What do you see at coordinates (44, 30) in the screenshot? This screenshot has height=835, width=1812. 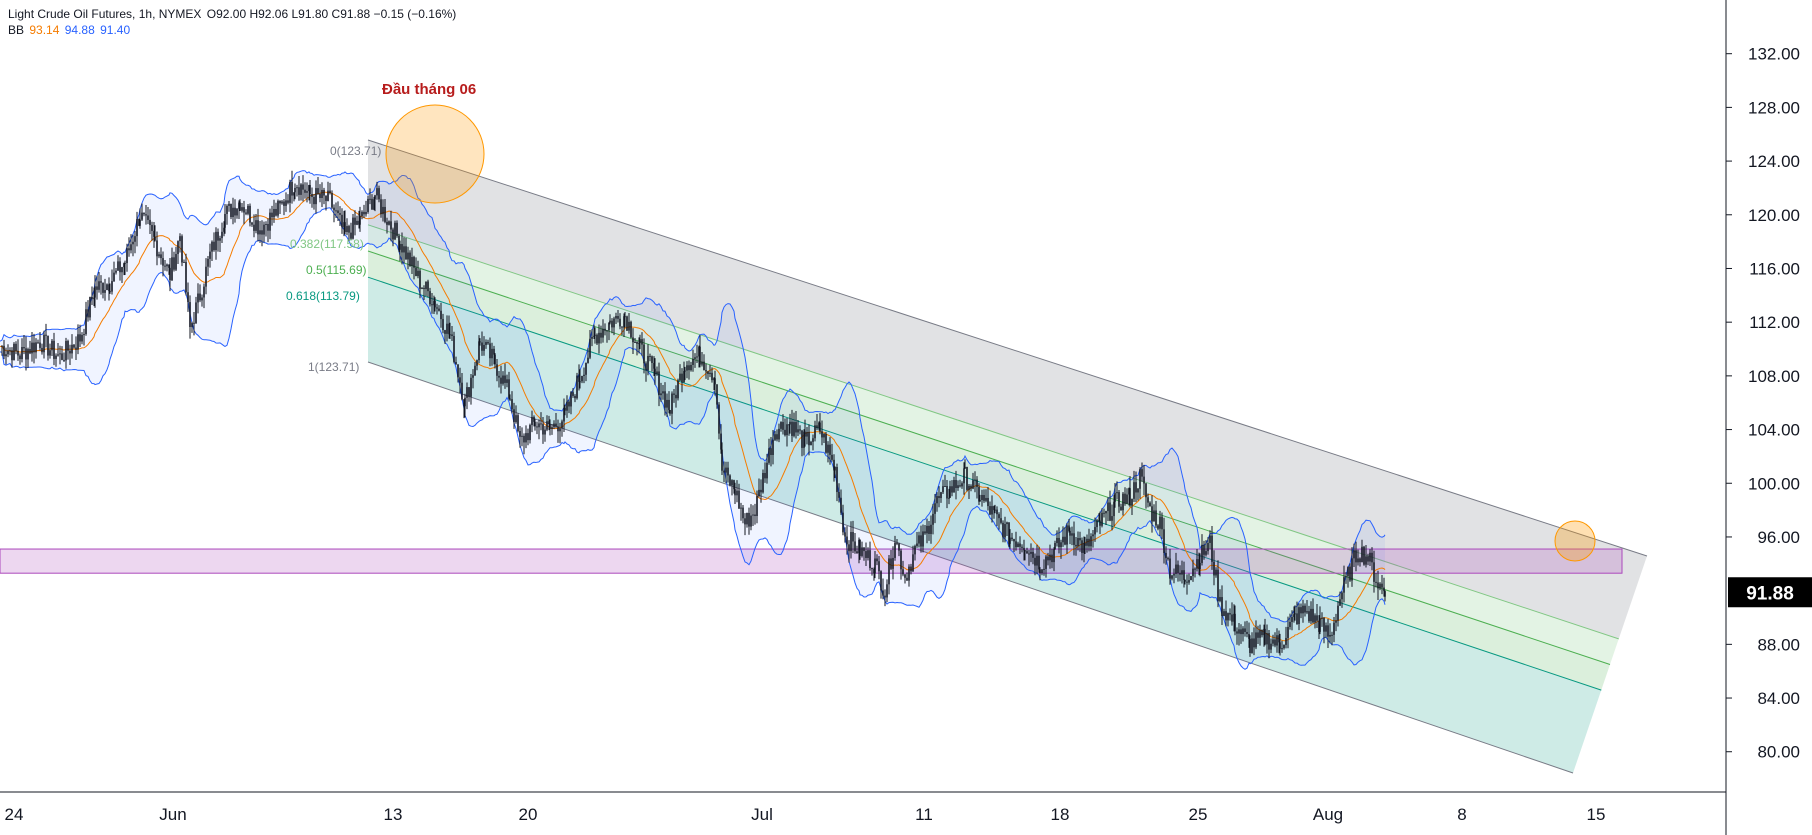 I see `legend-bb-basis: 93.14` at bounding box center [44, 30].